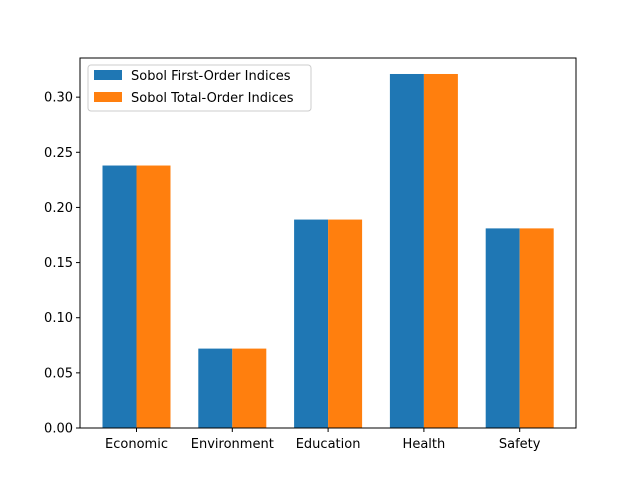  Describe the element at coordinates (211, 76) in the screenshot. I see `legend-label: Sobol First-Order Indices` at that location.